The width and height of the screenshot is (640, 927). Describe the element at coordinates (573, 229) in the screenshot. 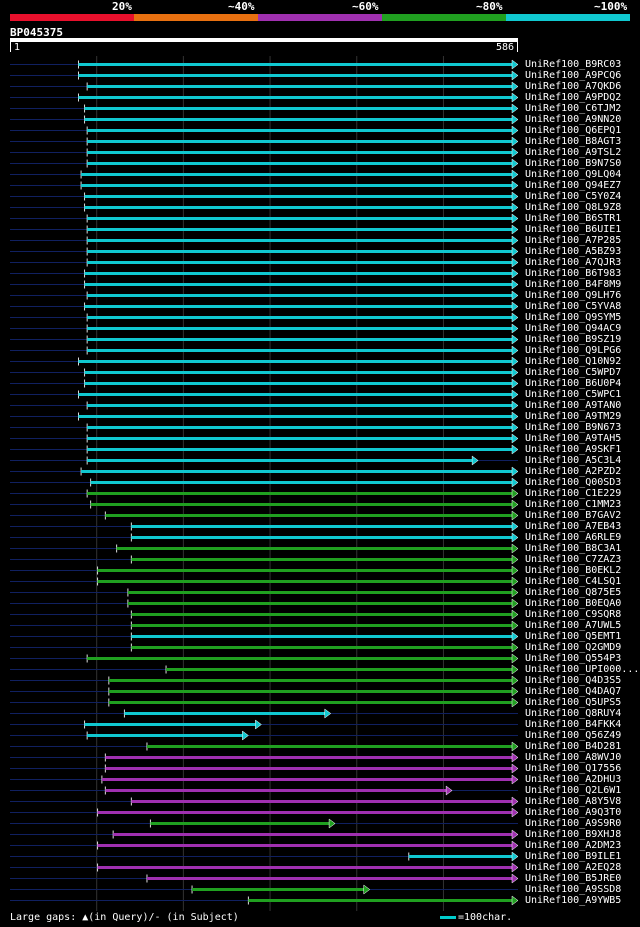

I see `hit-label-15: UniRef100_B6UIE1` at that location.